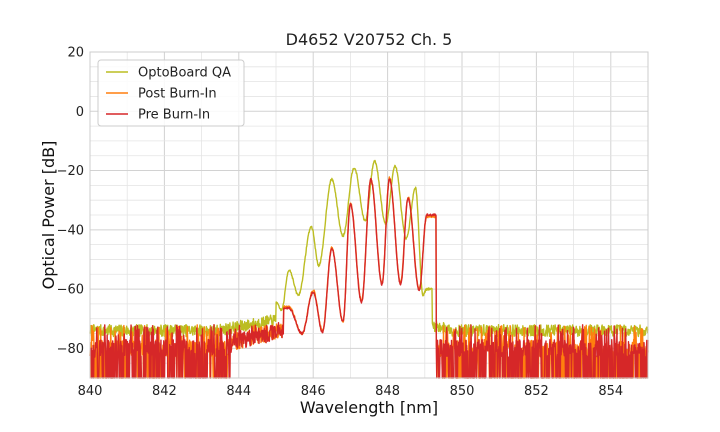 This screenshot has height=432, width=720. I want to click on y-tick-label: −20, so click(70, 171).